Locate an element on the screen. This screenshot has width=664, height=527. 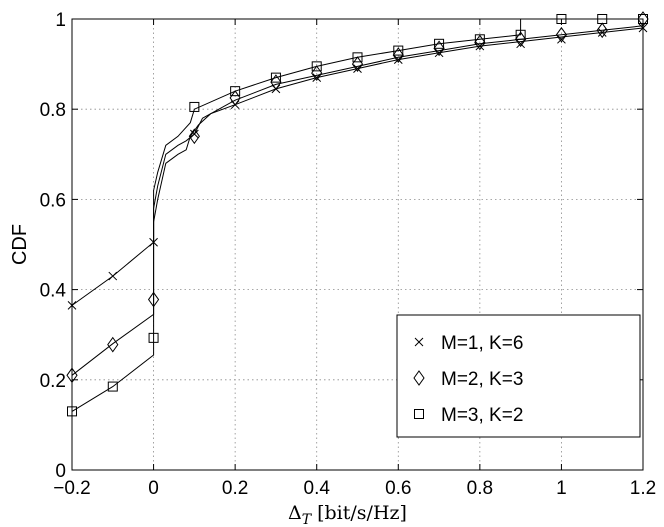
x-tick-label: 0.8 is located at coordinates (480, 488).